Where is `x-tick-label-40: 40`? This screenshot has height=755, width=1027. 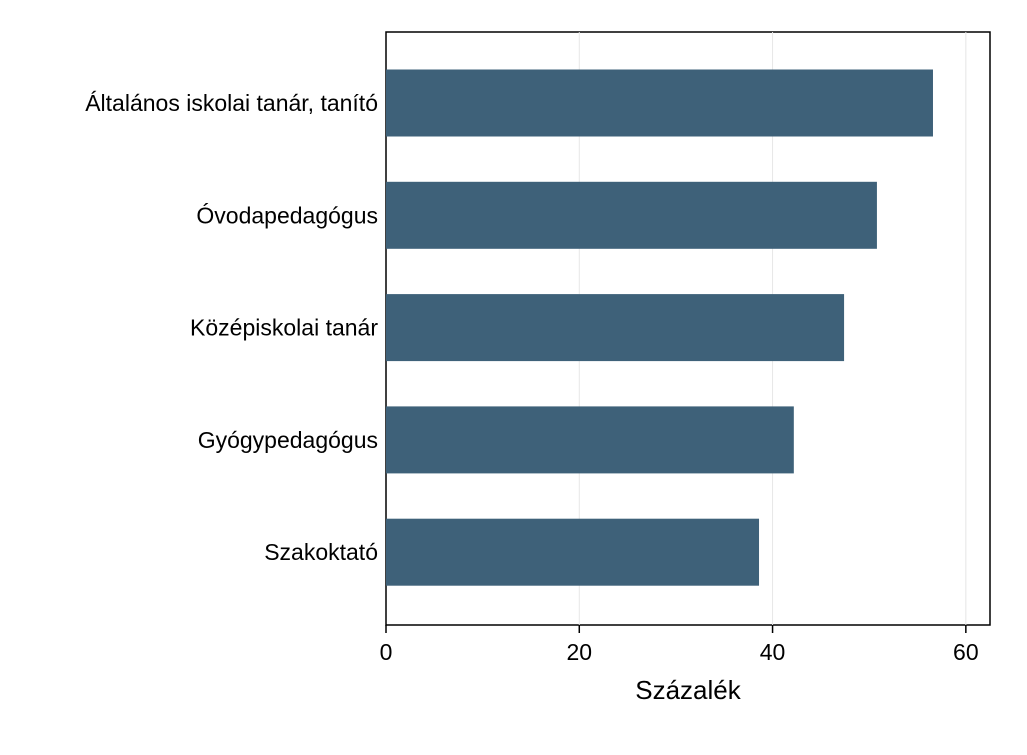 x-tick-label-40: 40 is located at coordinates (773, 652).